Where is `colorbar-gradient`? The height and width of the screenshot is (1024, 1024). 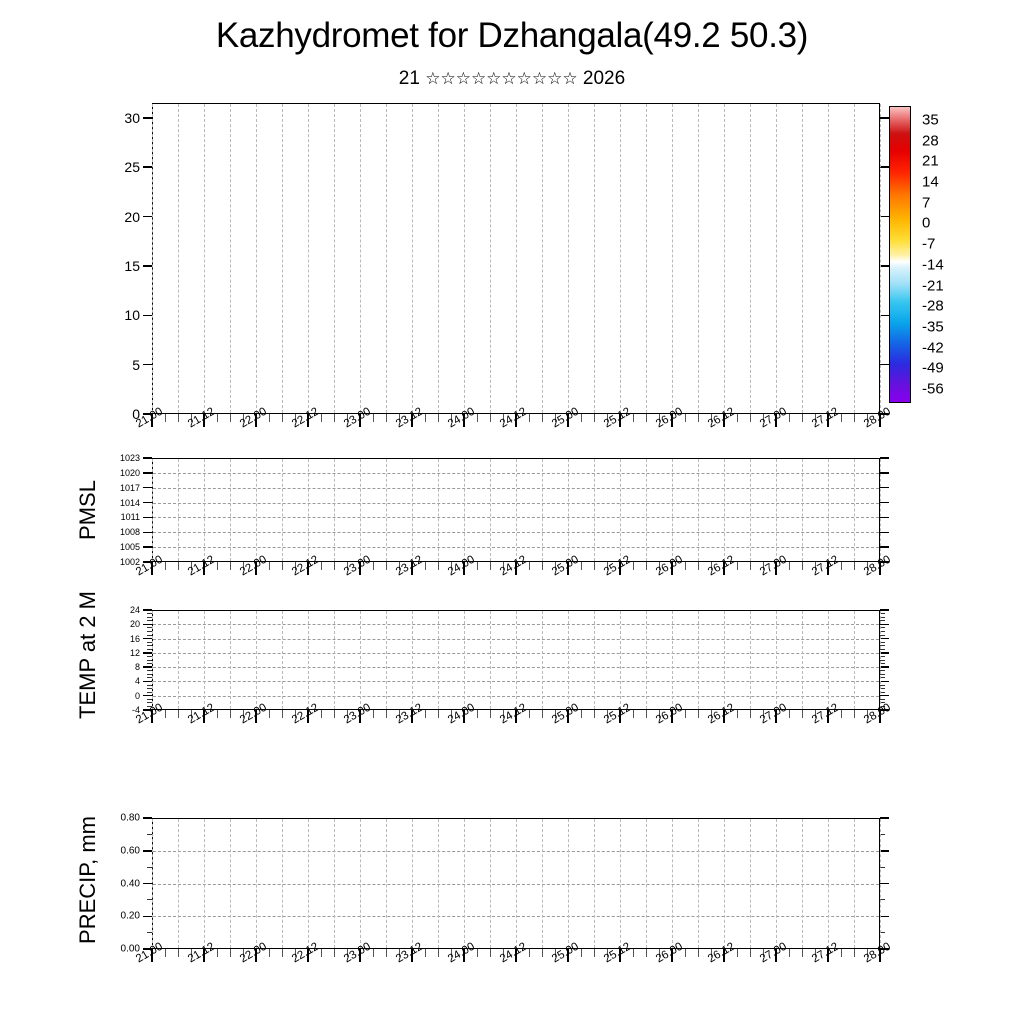
colorbar-gradient is located at coordinates (900, 254).